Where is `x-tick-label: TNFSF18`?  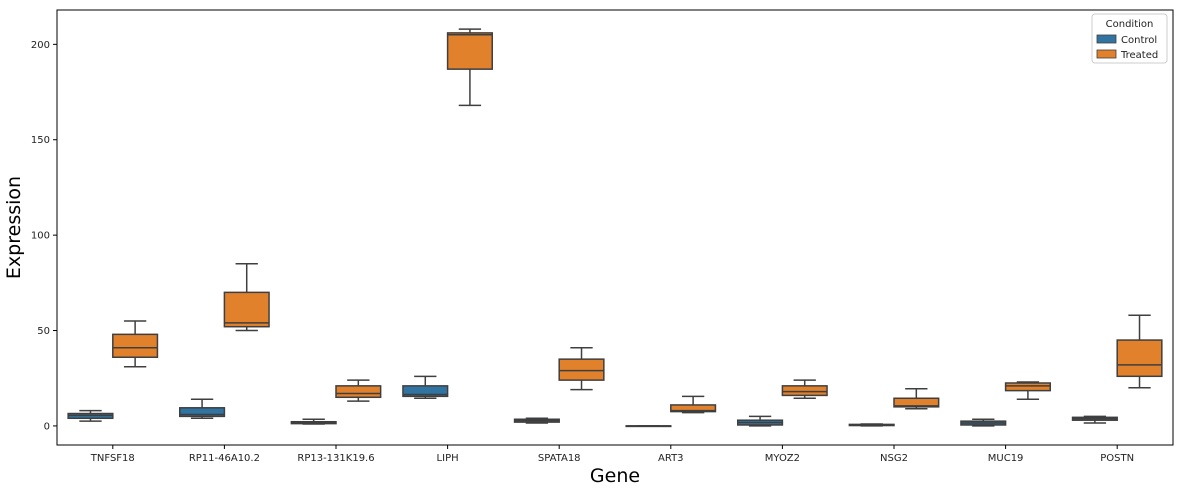 x-tick-label: TNFSF18 is located at coordinates (112, 458).